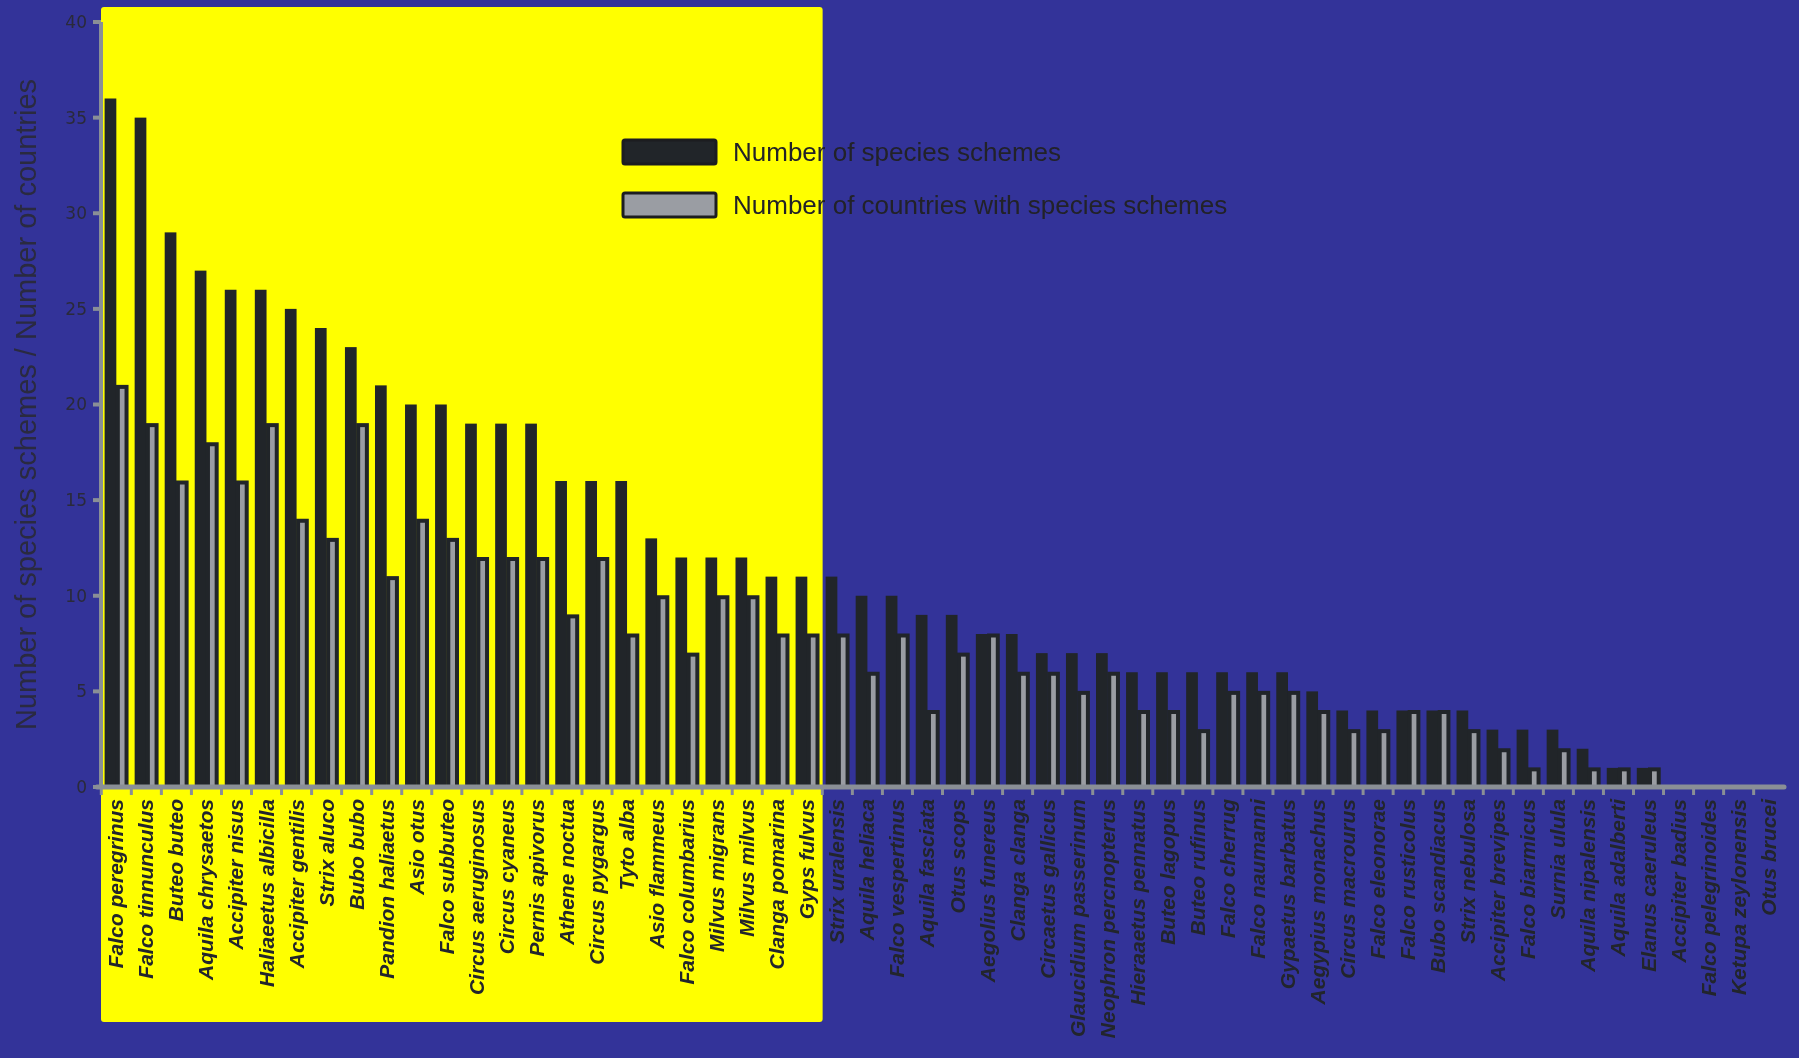  Describe the element at coordinates (76, 213) in the screenshot. I see `y-tick-label: 30` at that location.